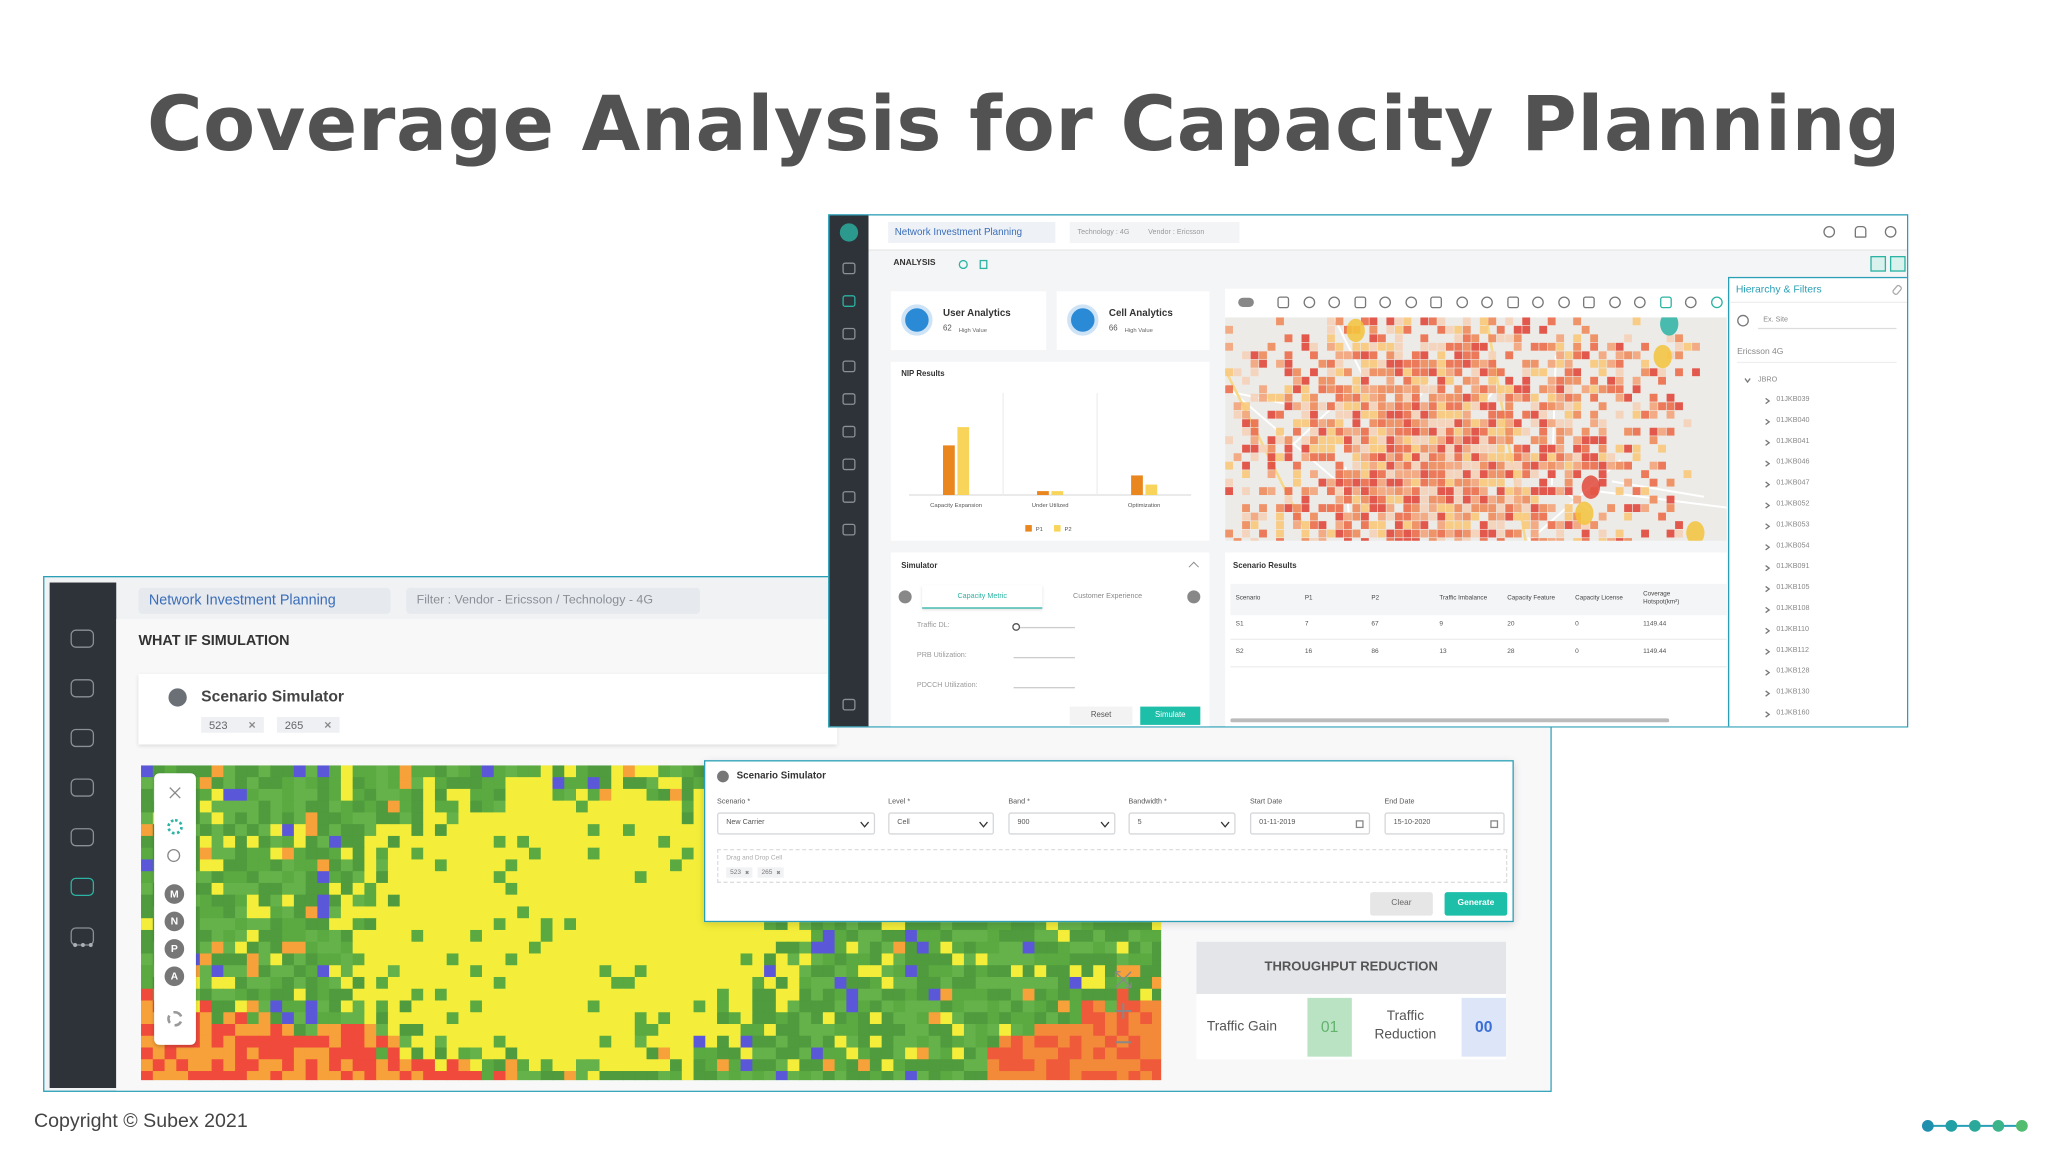 This screenshot has width=2048, height=1152. Describe the element at coordinates (982, 597) in the screenshot. I see `tab-active: Capacity Metric` at that location.